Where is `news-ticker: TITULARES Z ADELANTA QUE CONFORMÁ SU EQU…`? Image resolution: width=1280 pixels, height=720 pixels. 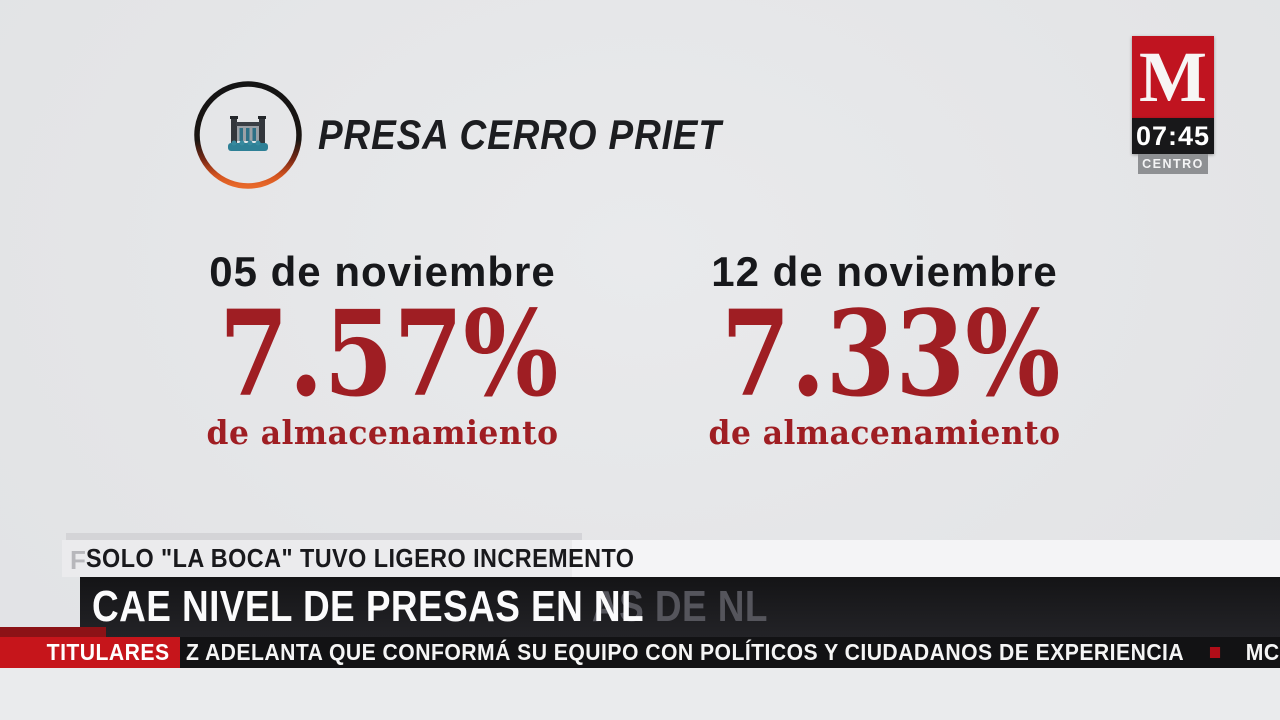 news-ticker: TITULARES Z ADELANTA QUE CONFORMÁ SU EQU… is located at coordinates (640, 652).